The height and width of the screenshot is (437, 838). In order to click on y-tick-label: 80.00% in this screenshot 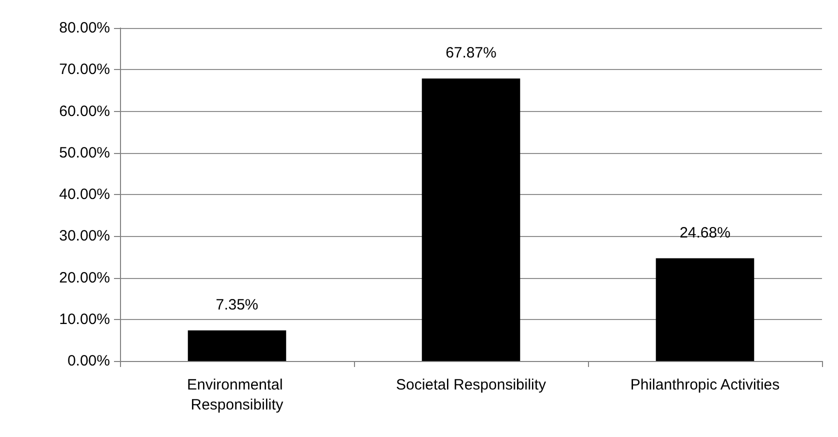, I will do `click(84, 28)`.